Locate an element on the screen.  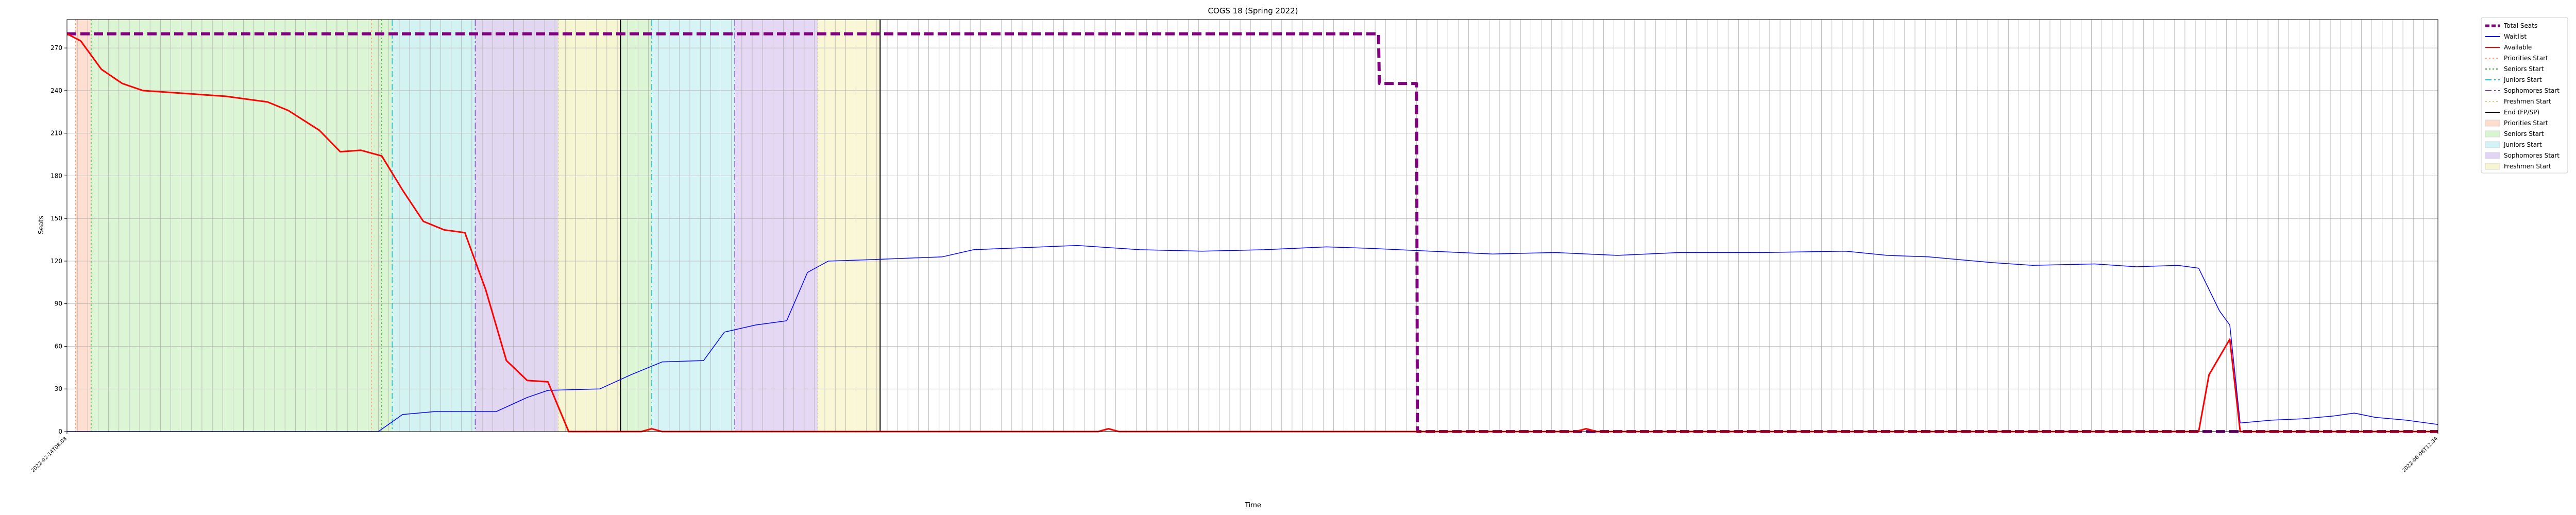
y-tick-label-2: 60 is located at coordinates (59, 346).